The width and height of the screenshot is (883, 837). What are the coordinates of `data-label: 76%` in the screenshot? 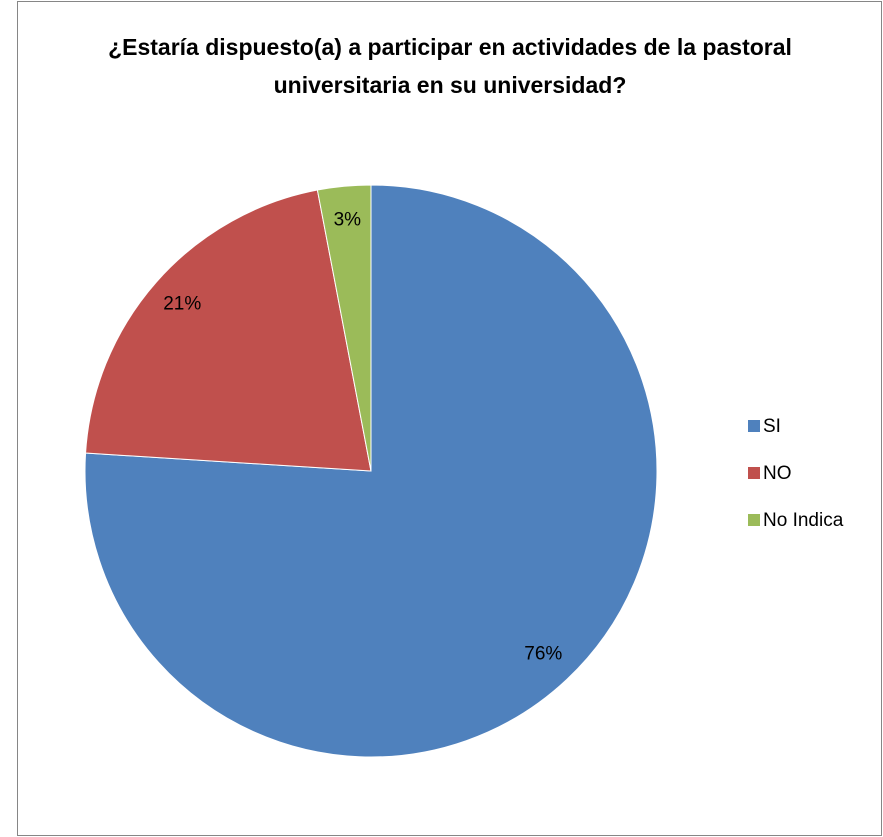 It's located at (543, 653).